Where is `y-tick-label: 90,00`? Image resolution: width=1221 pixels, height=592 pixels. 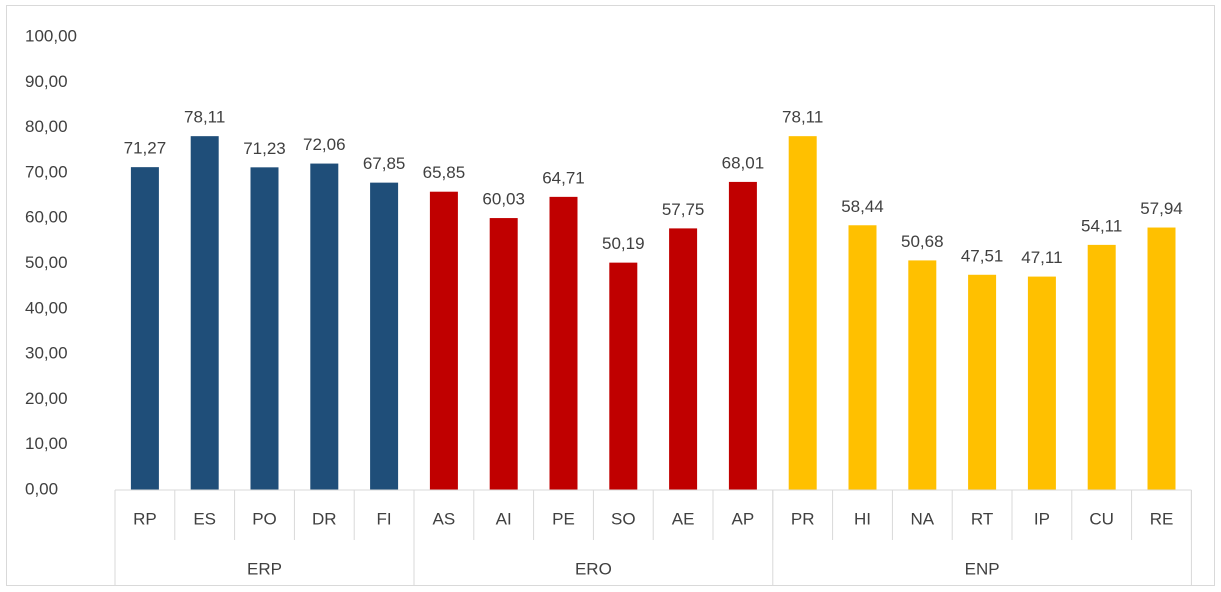 y-tick-label: 90,00 is located at coordinates (46, 81).